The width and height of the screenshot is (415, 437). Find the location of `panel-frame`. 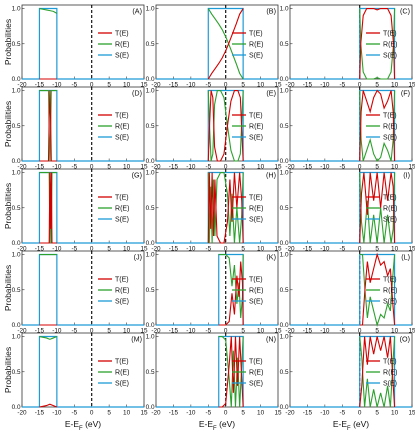

panel-frame is located at coordinates (217, 42).